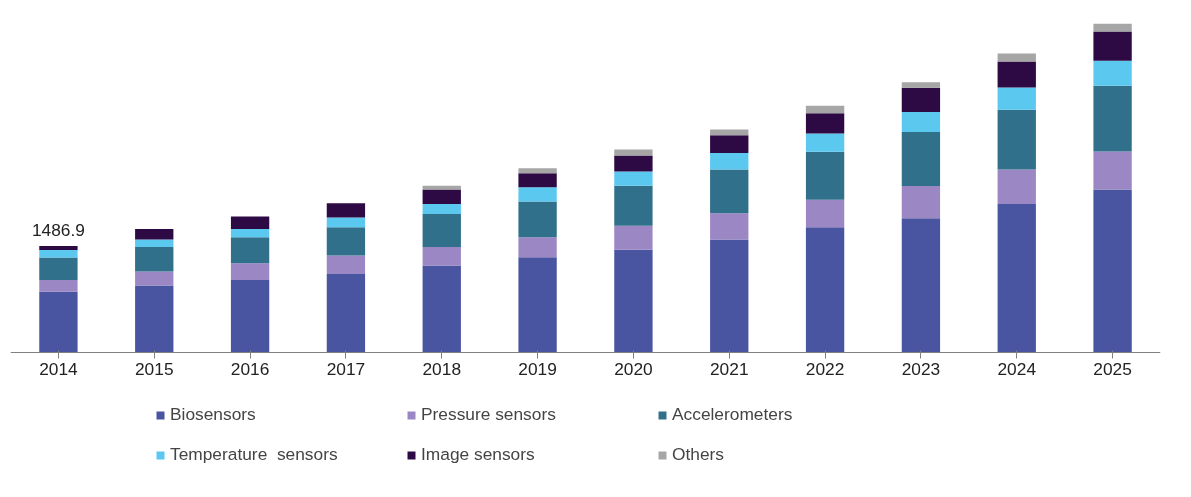  I want to click on legend-label: Image sensors, so click(478, 454).